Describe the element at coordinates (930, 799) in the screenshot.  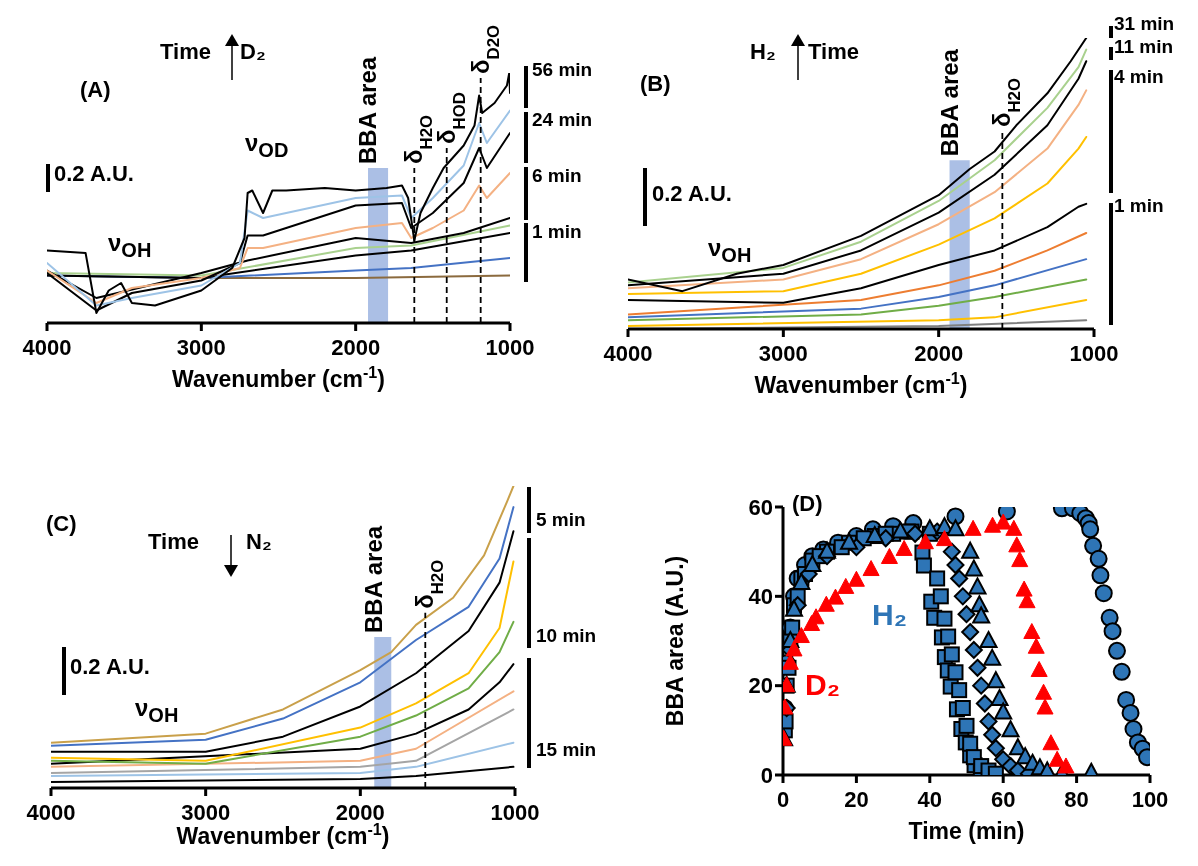
I see `x-tick-label: 40` at that location.